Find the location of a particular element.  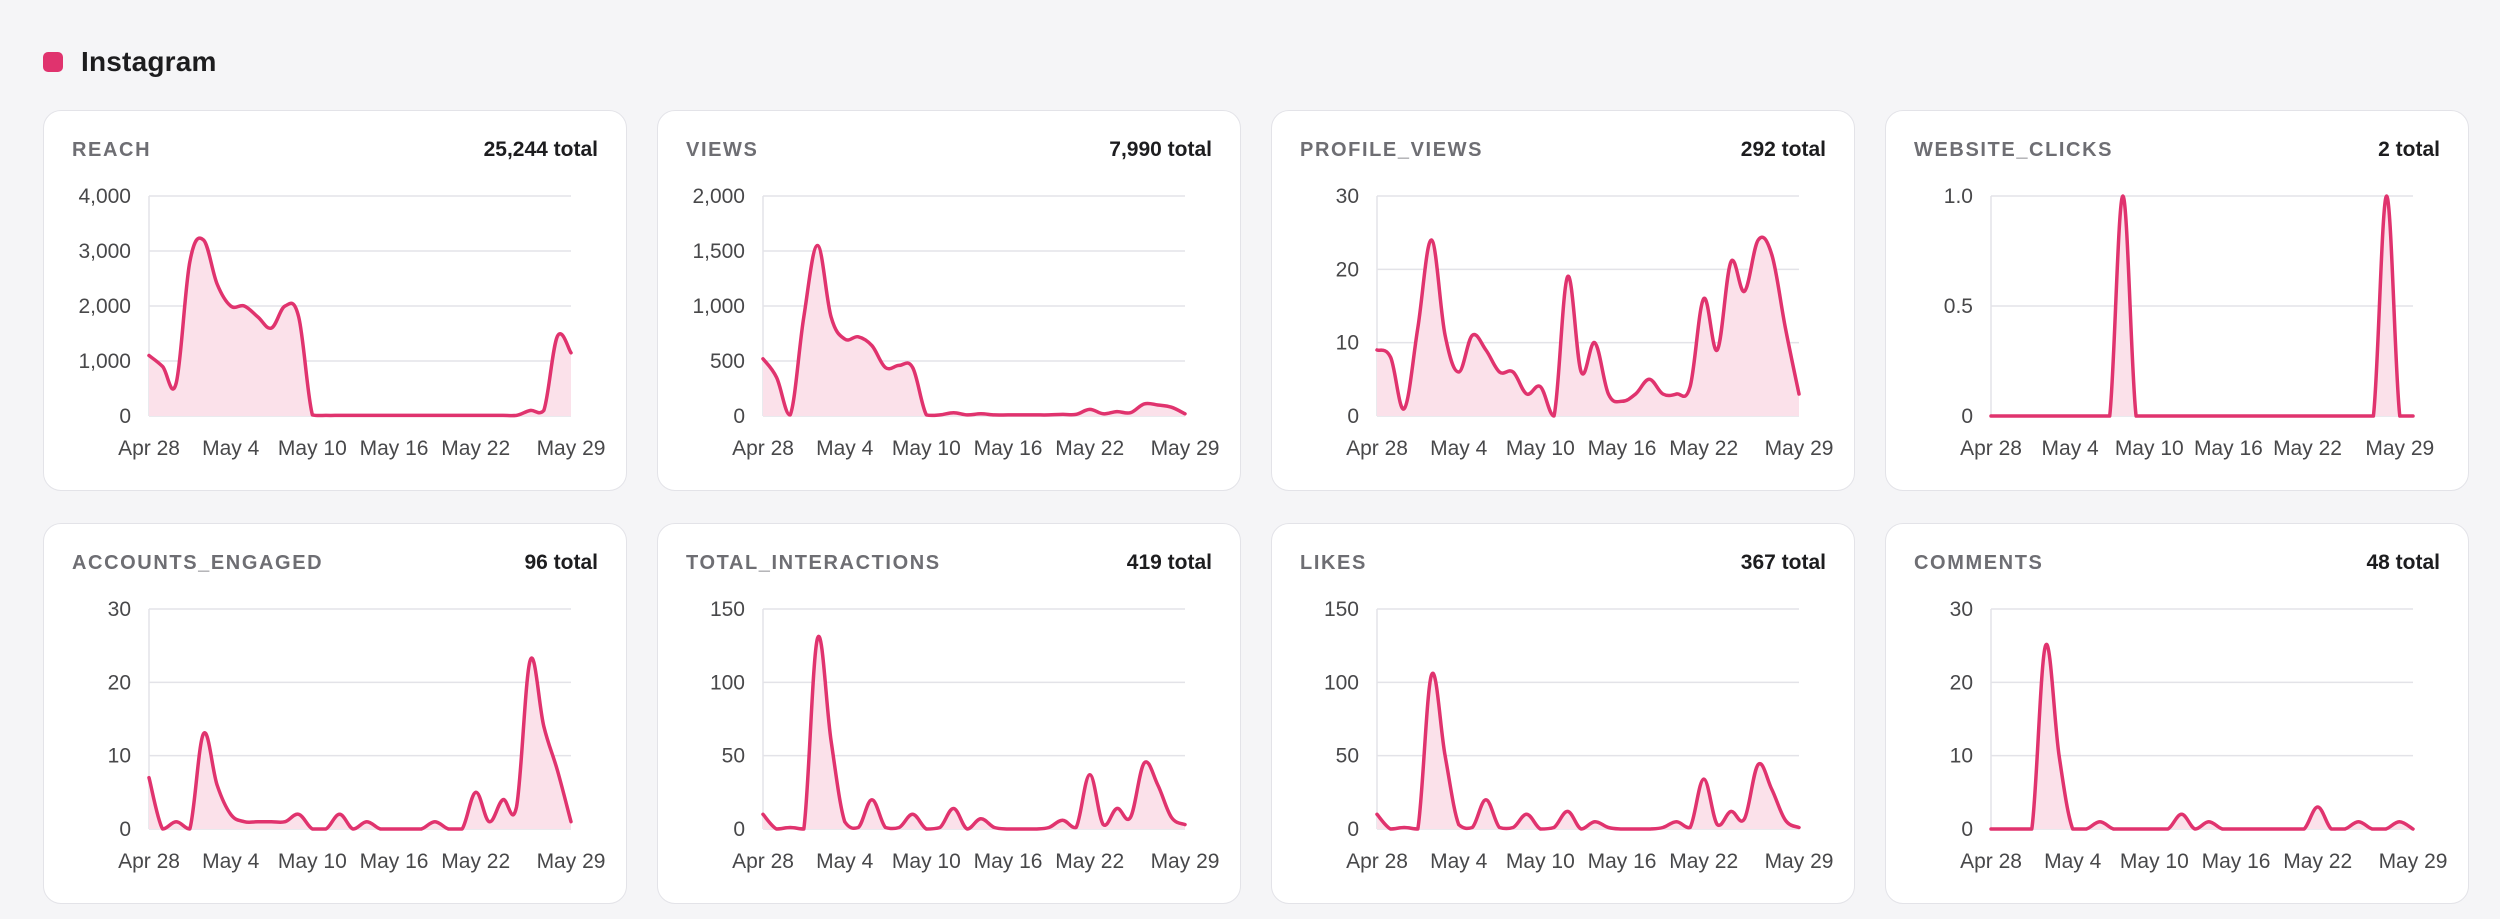

x-tick-label: May 29 is located at coordinates (1185, 861).